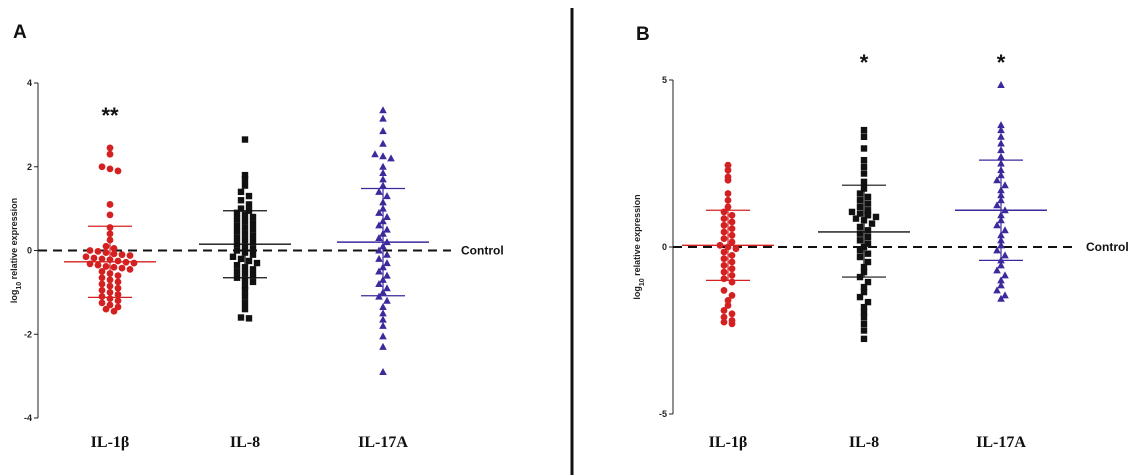  What do you see at coordinates (20, 32) in the screenshot?
I see `panel-label: A` at bounding box center [20, 32].